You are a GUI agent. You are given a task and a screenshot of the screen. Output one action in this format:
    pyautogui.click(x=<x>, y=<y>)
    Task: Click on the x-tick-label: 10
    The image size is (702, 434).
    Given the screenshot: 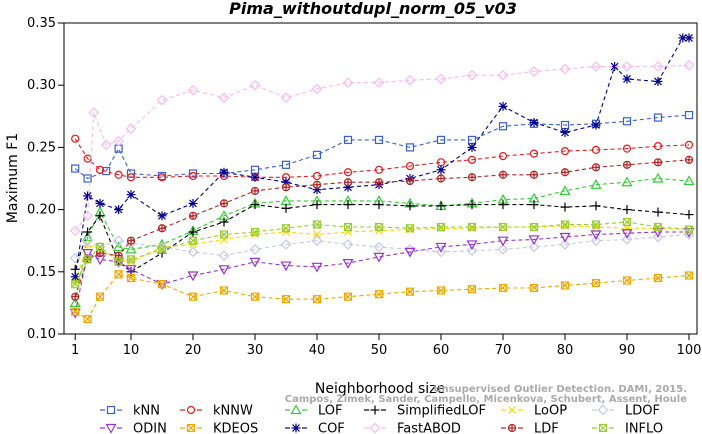 What is the action you would take?
    pyautogui.click(x=131, y=350)
    